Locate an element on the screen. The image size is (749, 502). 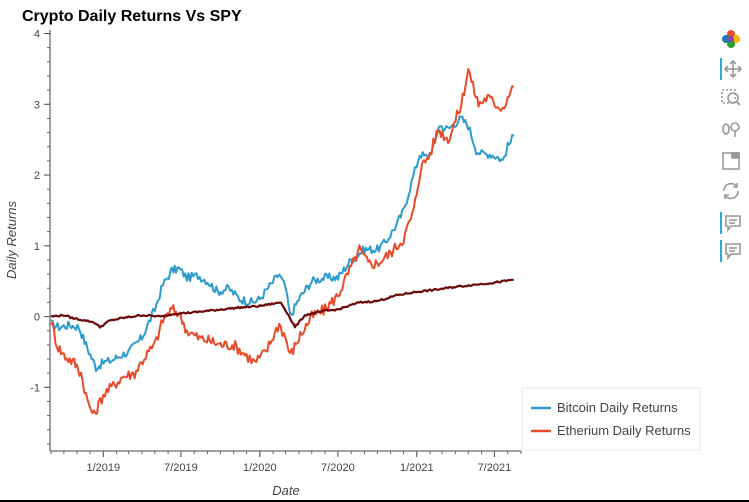
bokeh-logo-icon is located at coordinates (731, 39).